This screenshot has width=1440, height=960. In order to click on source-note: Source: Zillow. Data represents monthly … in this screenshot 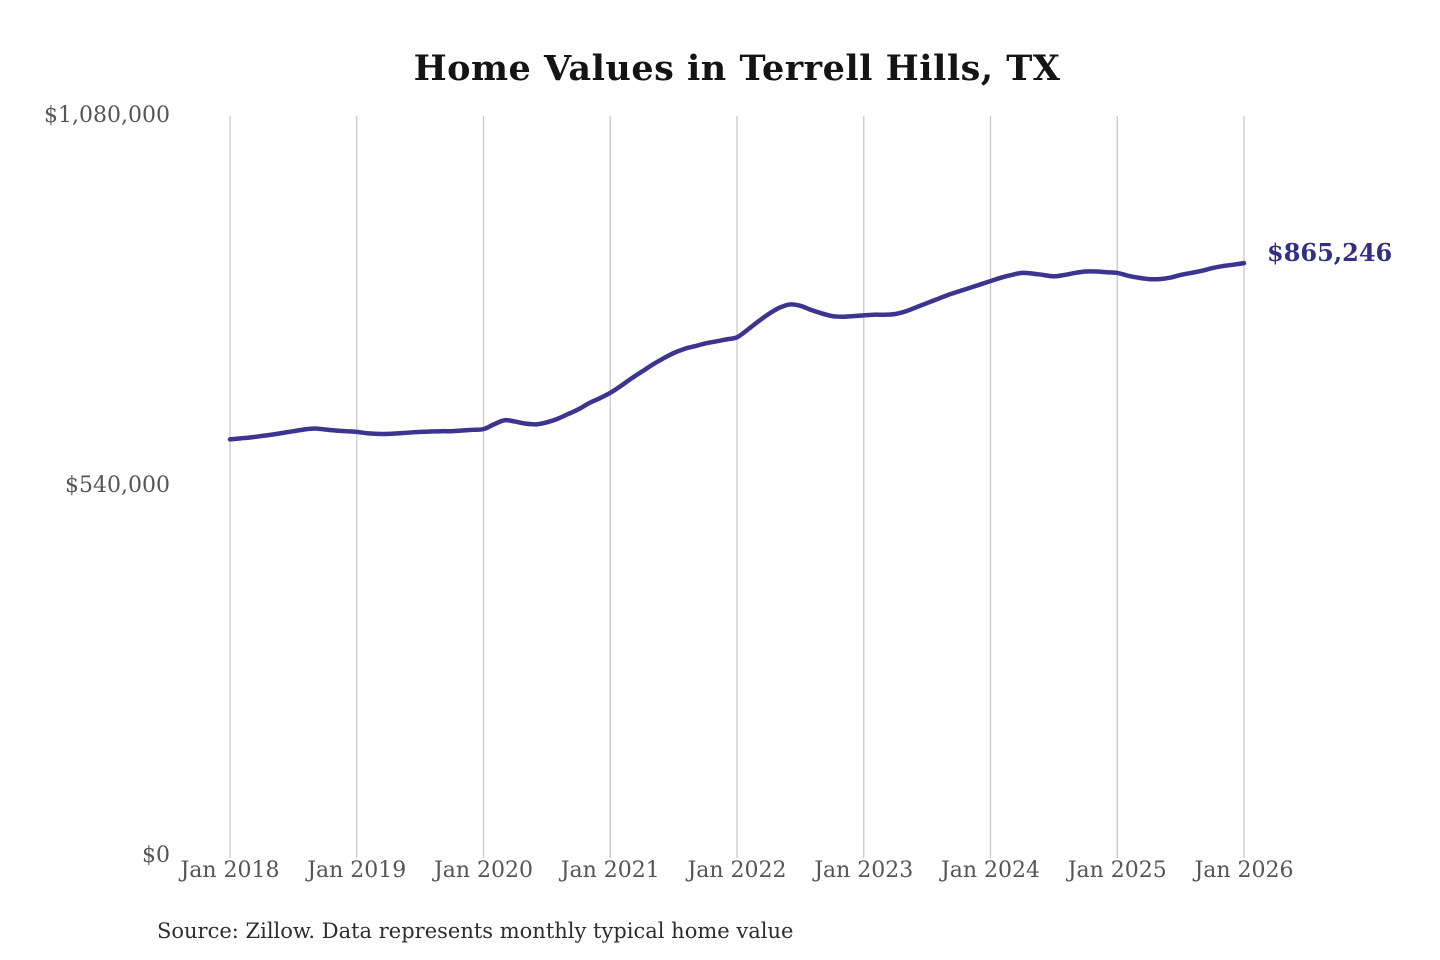, I will do `click(475, 931)`.